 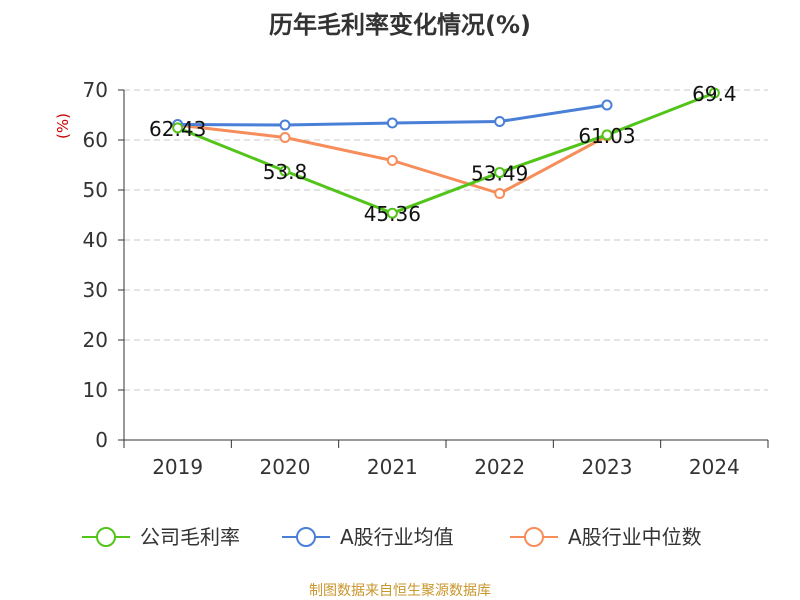 I want to click on x-tick-label: 2022, so click(x=499, y=467).